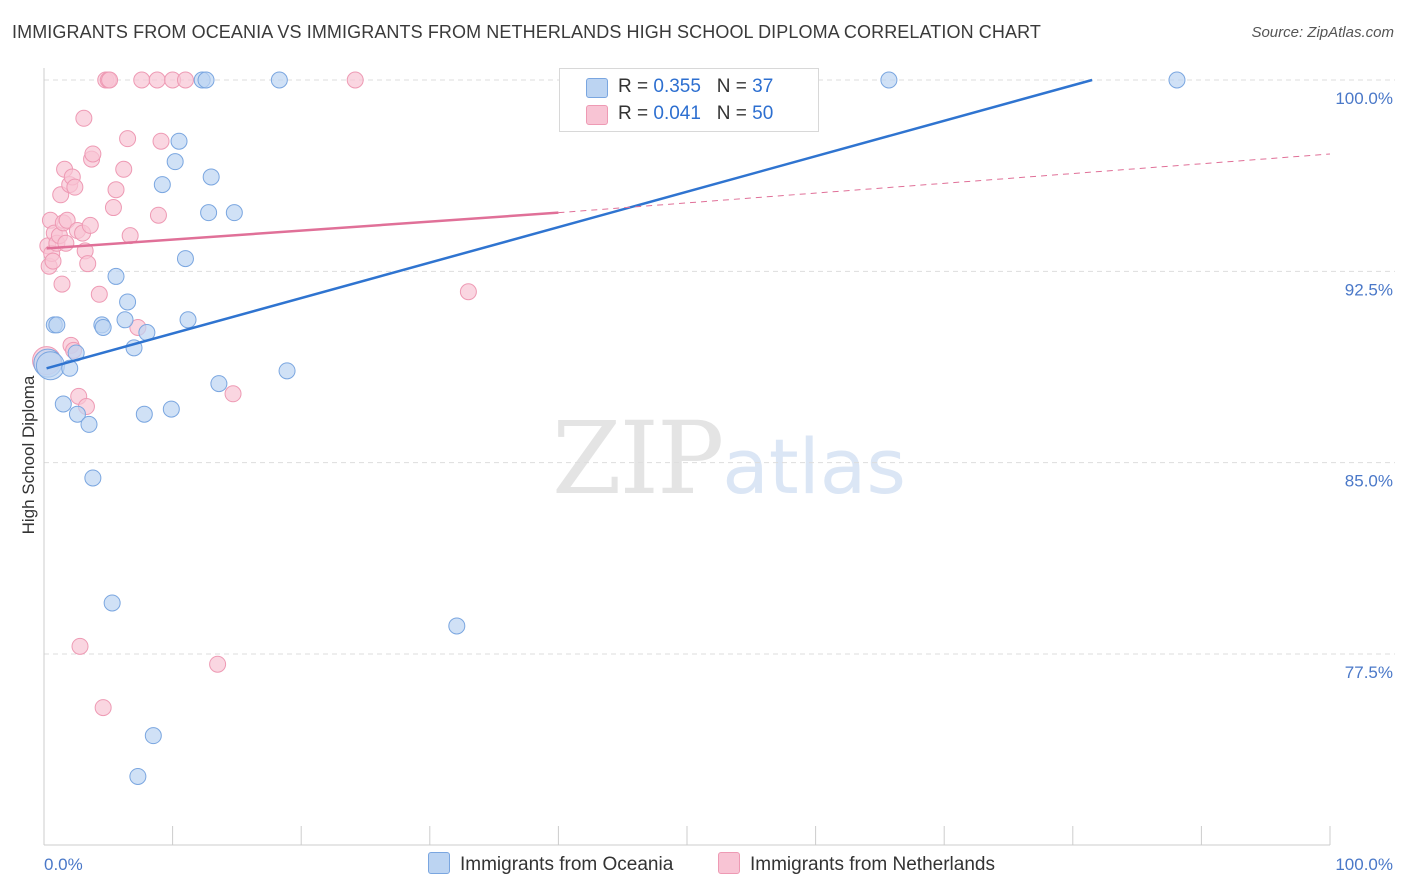  I want to click on bottom-legend-oceania: Immigrants from Oceania, so click(550, 864).